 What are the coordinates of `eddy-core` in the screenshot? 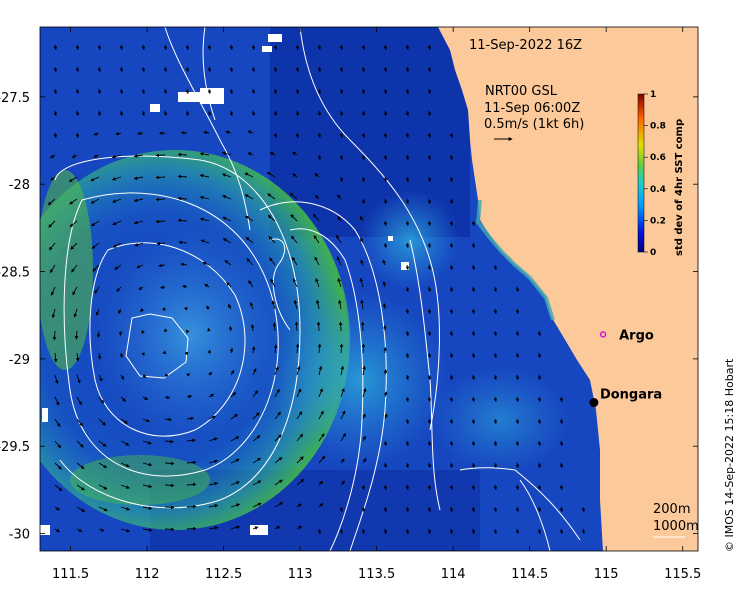 It's located at (190, 335).